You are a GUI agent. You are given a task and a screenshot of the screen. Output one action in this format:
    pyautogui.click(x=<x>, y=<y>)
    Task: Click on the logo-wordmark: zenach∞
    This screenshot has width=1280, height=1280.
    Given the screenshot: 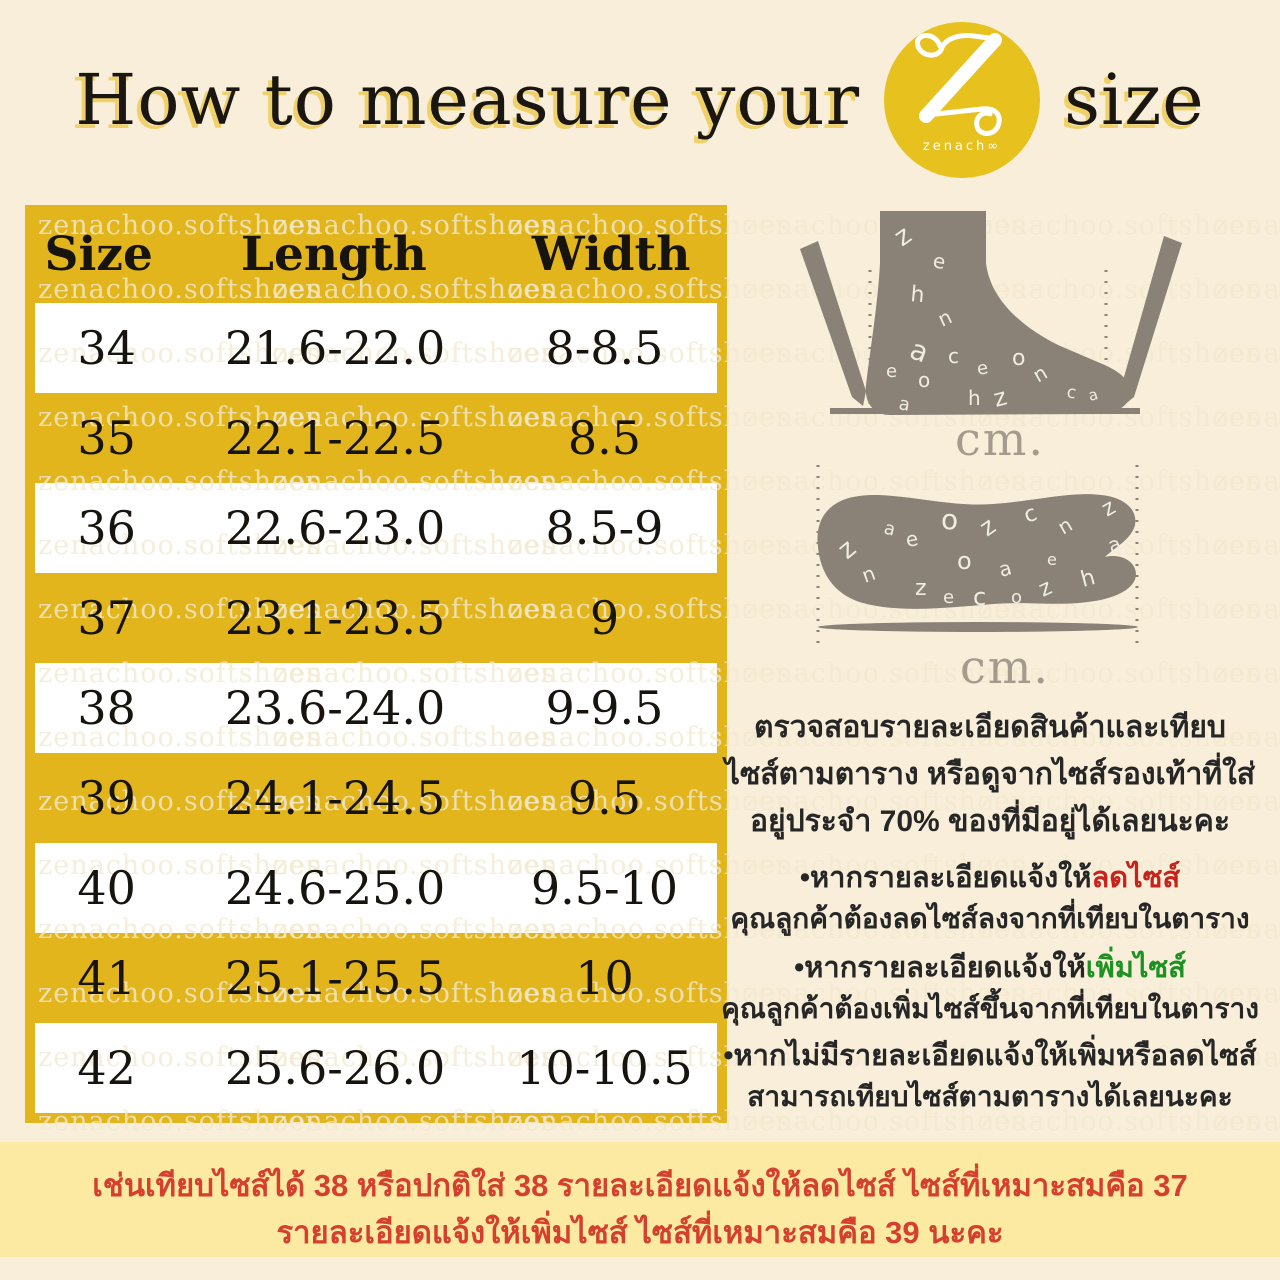 What is the action you would take?
    pyautogui.click(x=962, y=146)
    